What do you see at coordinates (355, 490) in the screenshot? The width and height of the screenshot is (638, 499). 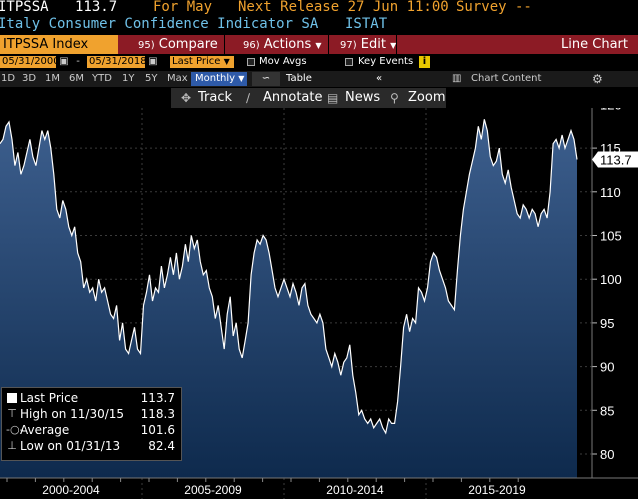 I see `x-tick-label: 2010-2014` at bounding box center [355, 490].